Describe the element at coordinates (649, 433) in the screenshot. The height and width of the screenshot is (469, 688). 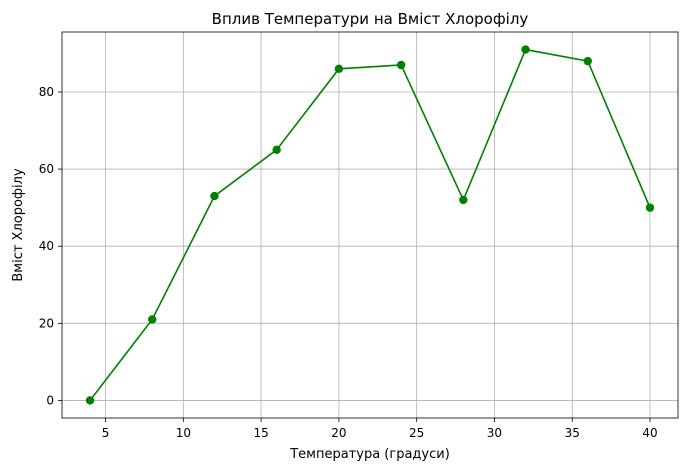
I see `x-tick-label: 40` at that location.